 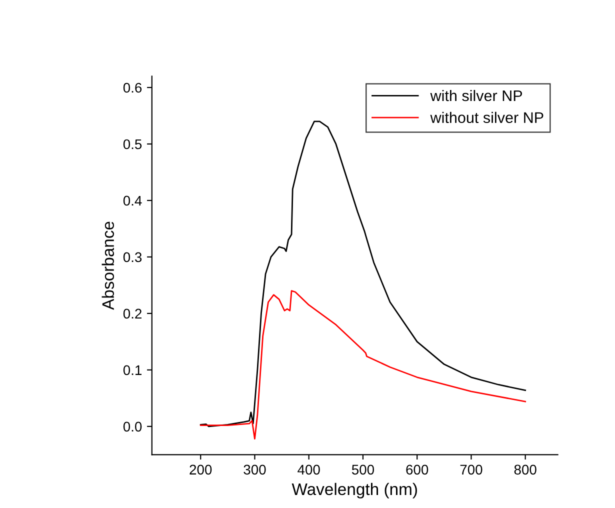 I want to click on x-tick-label: 600, so click(x=417, y=469).